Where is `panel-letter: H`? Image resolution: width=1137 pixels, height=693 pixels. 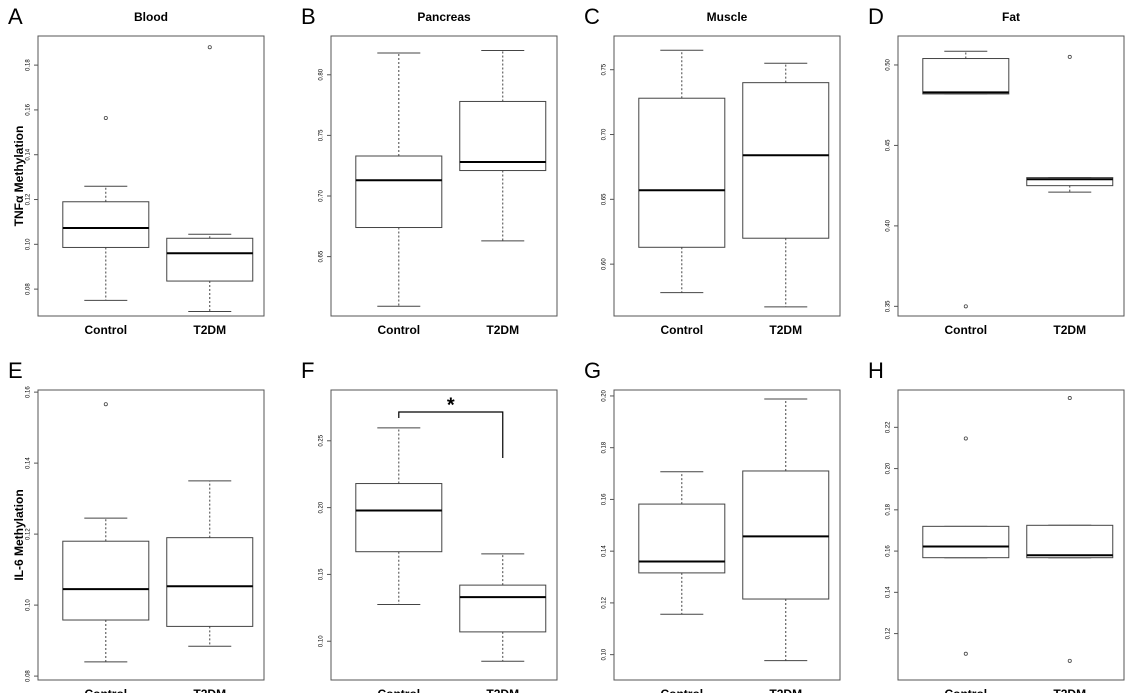
panel-letter: H is located at coordinates (876, 370).